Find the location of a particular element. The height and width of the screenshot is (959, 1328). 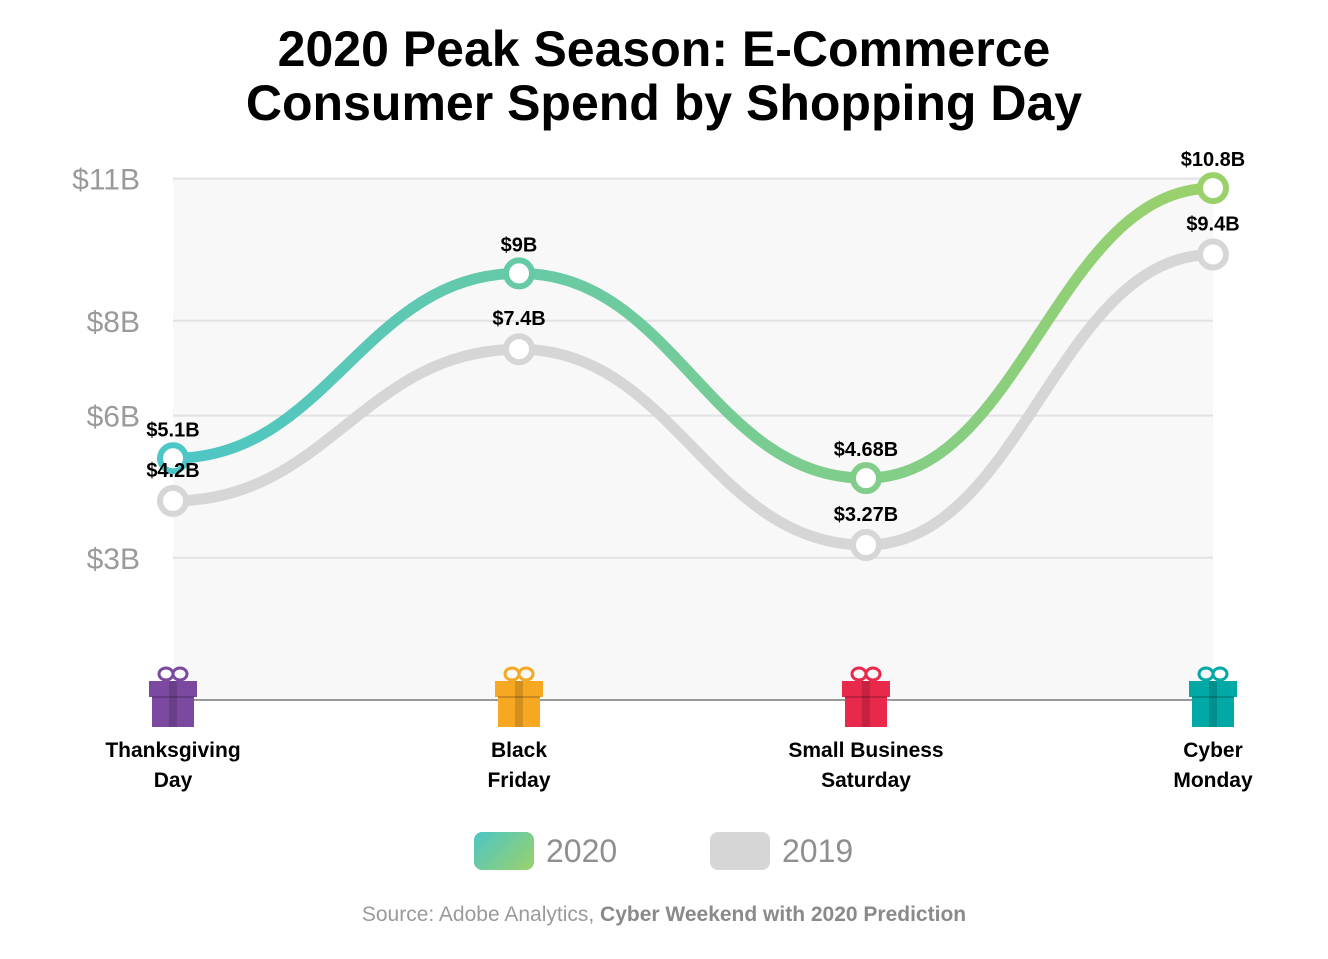

data-label-2020: $5.1B is located at coordinates (172, 430).